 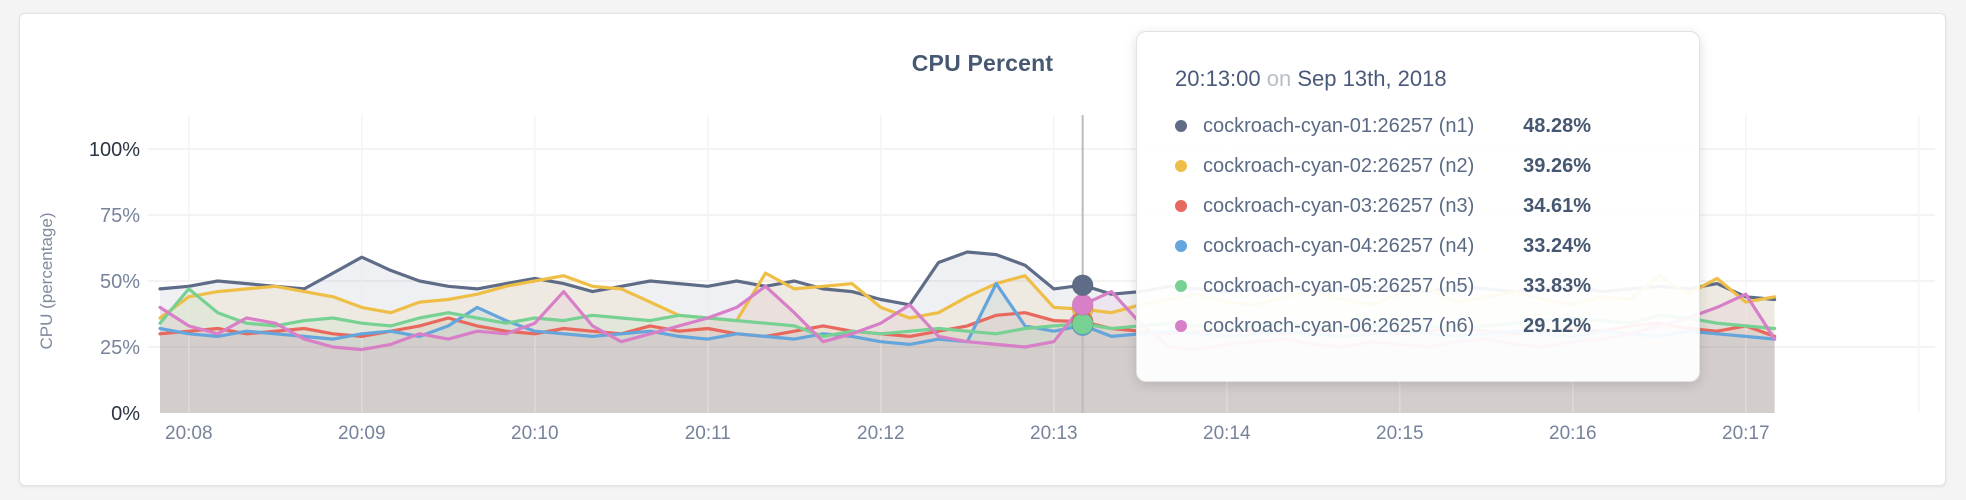 What do you see at coordinates (535, 433) in the screenshot?
I see `x-axis-label: 20:10` at bounding box center [535, 433].